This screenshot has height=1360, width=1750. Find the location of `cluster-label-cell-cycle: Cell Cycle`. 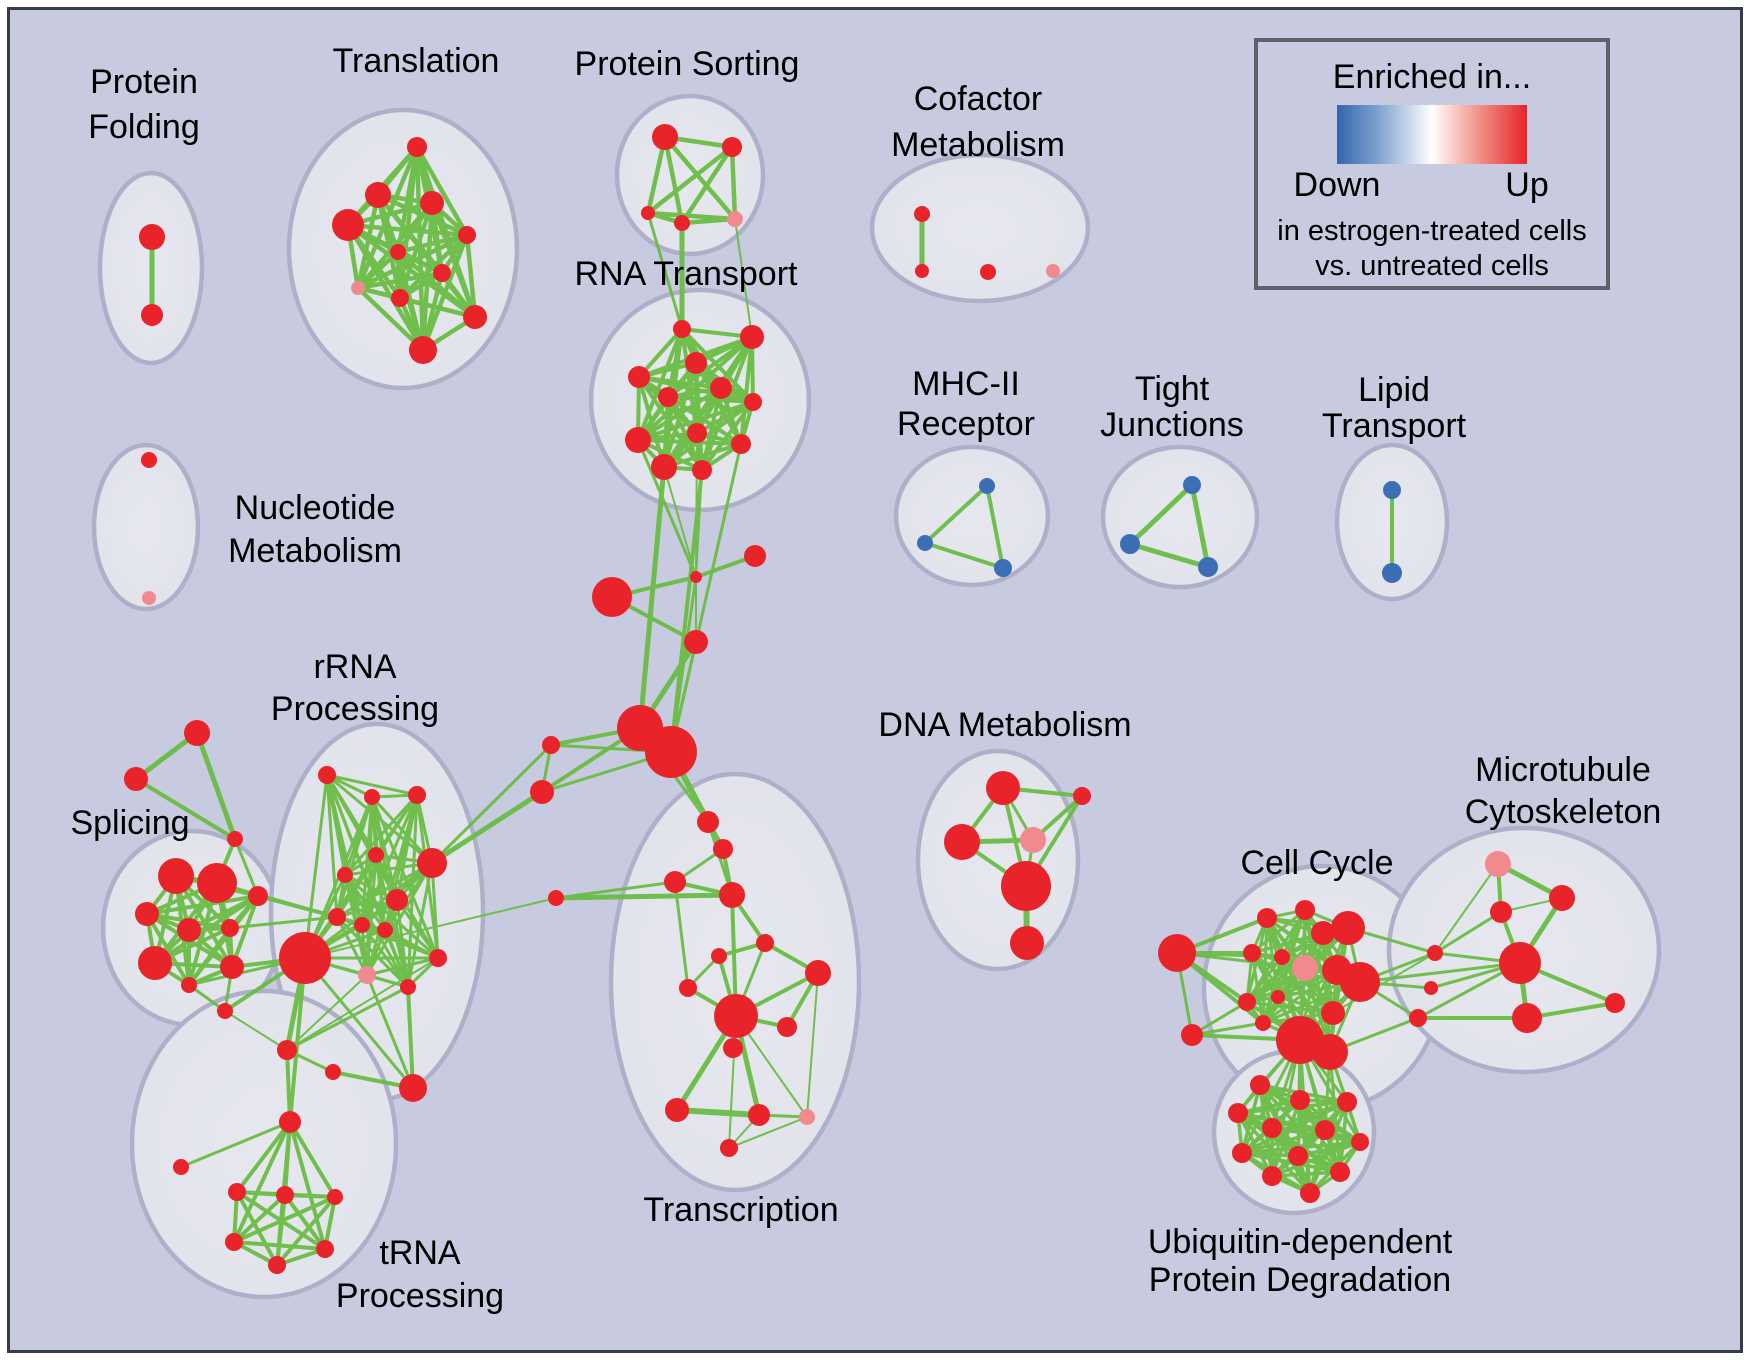

cluster-label-cell-cycle: Cell Cycle is located at coordinates (1316, 863).